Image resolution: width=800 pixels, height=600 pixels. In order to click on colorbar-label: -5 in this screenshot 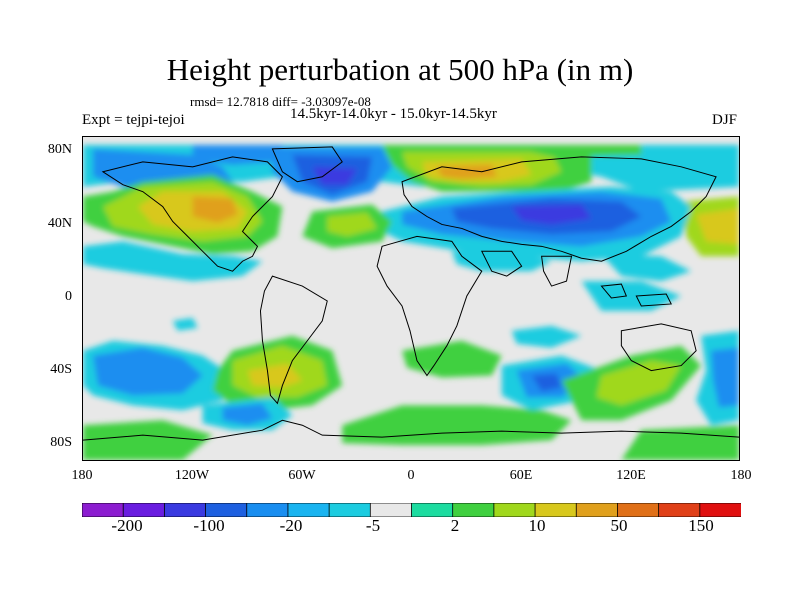, I will do `click(373, 525)`.